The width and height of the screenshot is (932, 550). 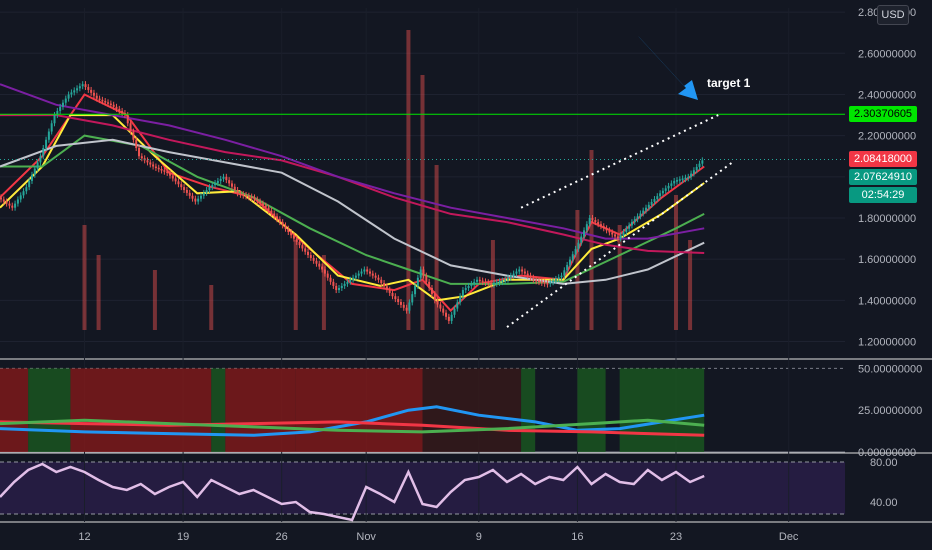 What do you see at coordinates (619, 221) in the screenshot?
I see `trendlines` at bounding box center [619, 221].